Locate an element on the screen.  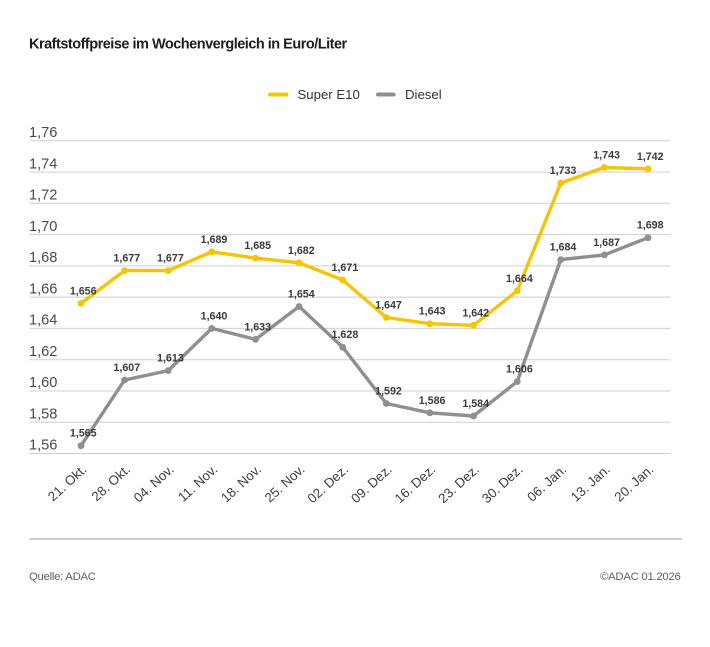
svg-text: 1,643 is located at coordinates (432, 312).